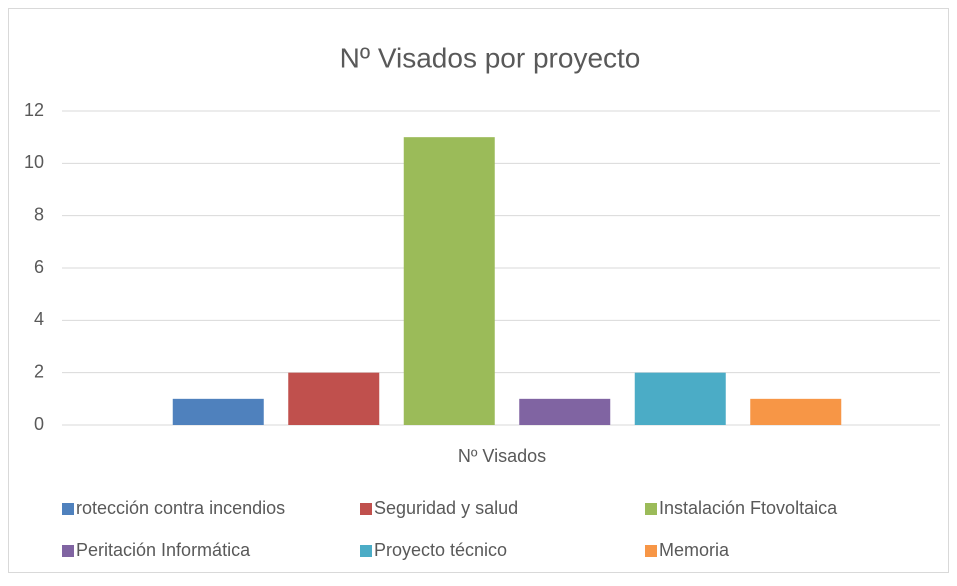 The width and height of the screenshot is (957, 586). What do you see at coordinates (34, 162) in the screenshot?
I see `y-tick-label: 10` at bounding box center [34, 162].